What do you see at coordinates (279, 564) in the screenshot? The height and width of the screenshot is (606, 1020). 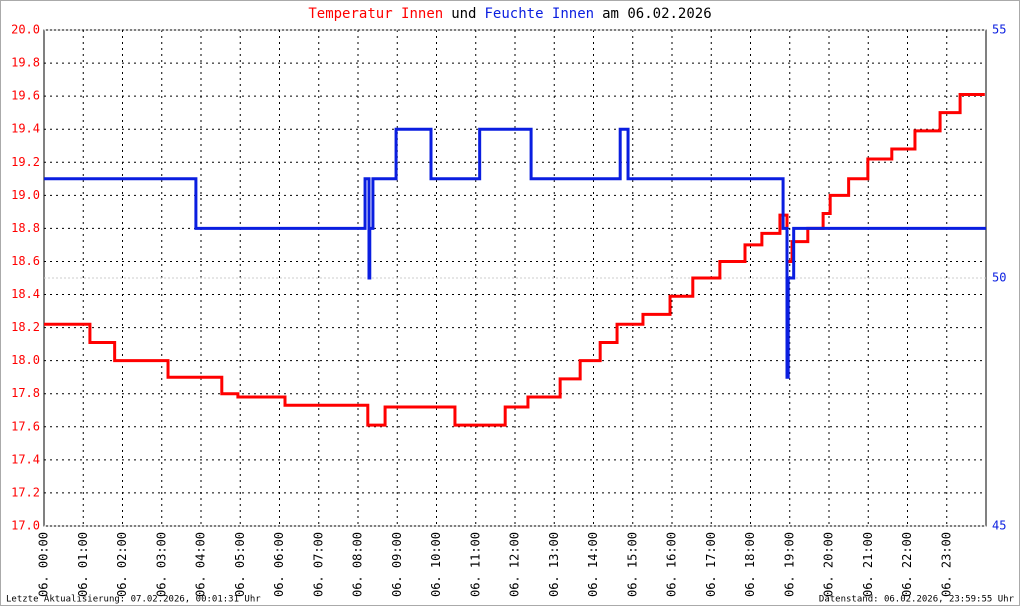 I see `x-tick-label: 06. 06:00` at bounding box center [279, 564].